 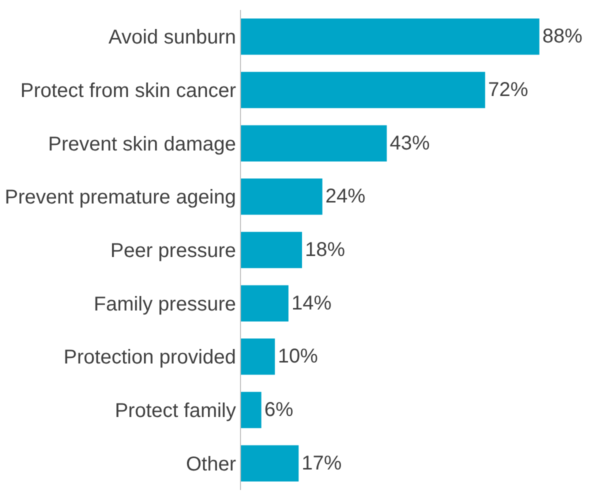 What do you see at coordinates (165, 304) in the screenshot?
I see `y-tick-label: Family pressure` at bounding box center [165, 304].